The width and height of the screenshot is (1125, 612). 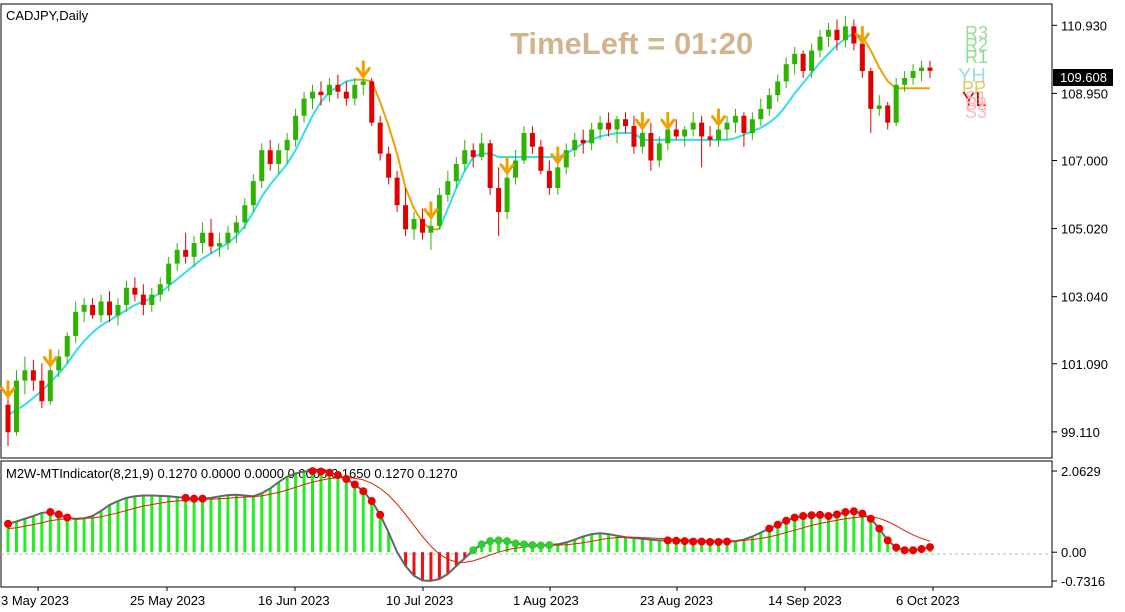 What do you see at coordinates (47, 15) in the screenshot?
I see `symbol-label: CADJPY,Daily` at bounding box center [47, 15].